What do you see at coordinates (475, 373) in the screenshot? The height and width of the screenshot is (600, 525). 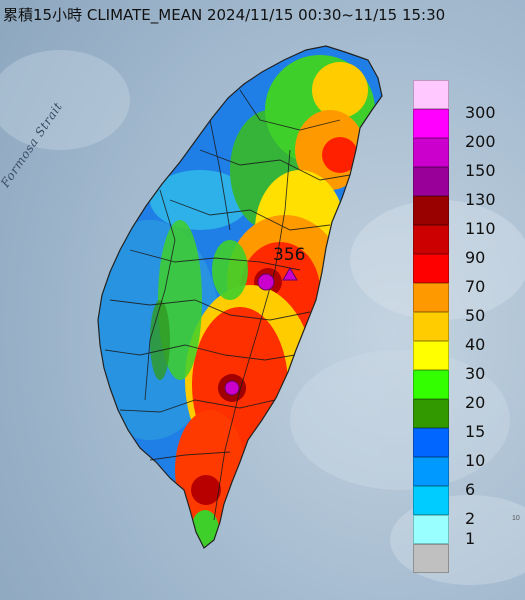 I see `legend-label: 30` at bounding box center [475, 373].